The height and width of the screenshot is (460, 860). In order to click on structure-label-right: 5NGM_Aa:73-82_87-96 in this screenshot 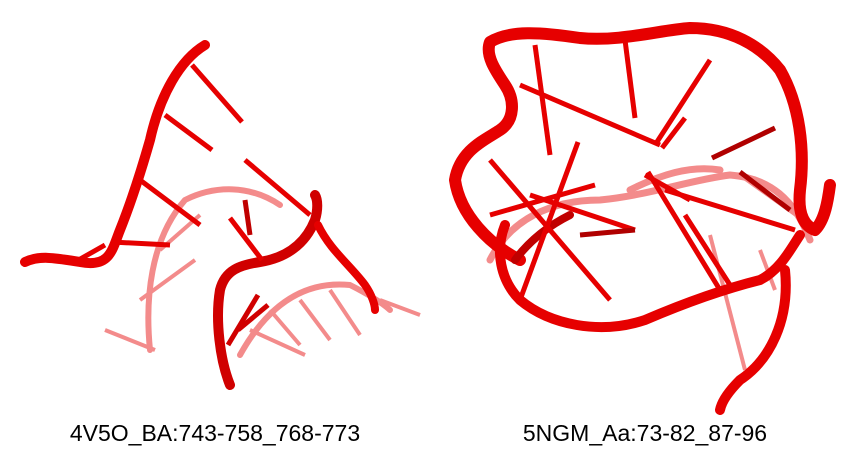, I will do `click(645, 433)`.